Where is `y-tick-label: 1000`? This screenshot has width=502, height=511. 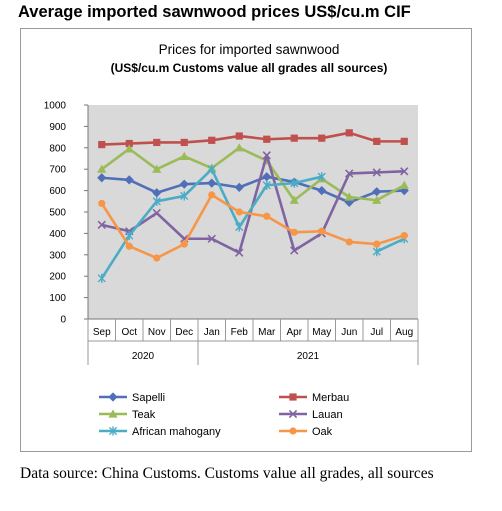
y-tick-label: 1000 is located at coordinates (55, 106).